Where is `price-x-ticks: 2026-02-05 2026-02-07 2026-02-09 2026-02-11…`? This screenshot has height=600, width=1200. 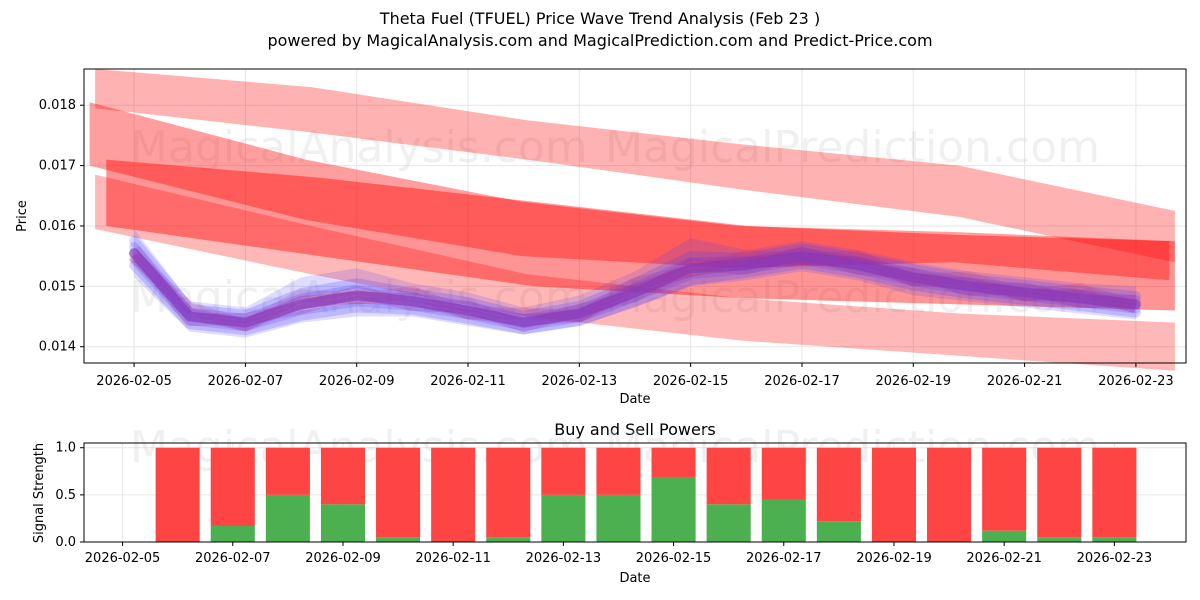 price-x-ticks: 2026-02-05 2026-02-07 2026-02-09 2026-02-11… is located at coordinates (635, 376).